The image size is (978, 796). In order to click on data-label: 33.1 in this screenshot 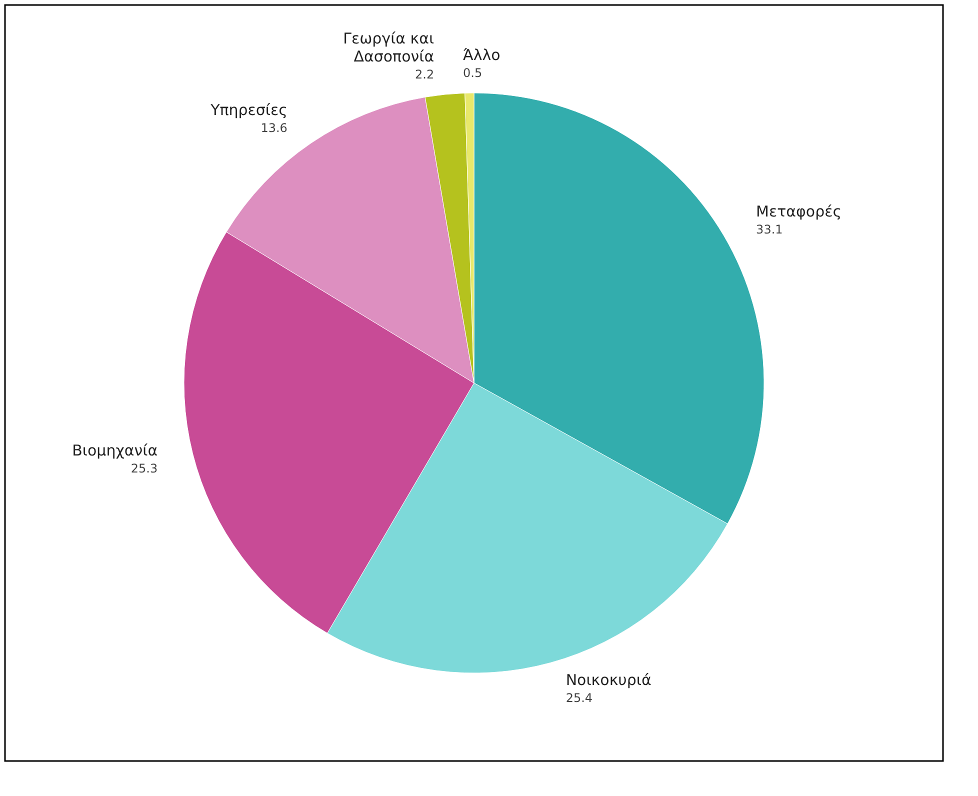, I will do `click(769, 229)`.